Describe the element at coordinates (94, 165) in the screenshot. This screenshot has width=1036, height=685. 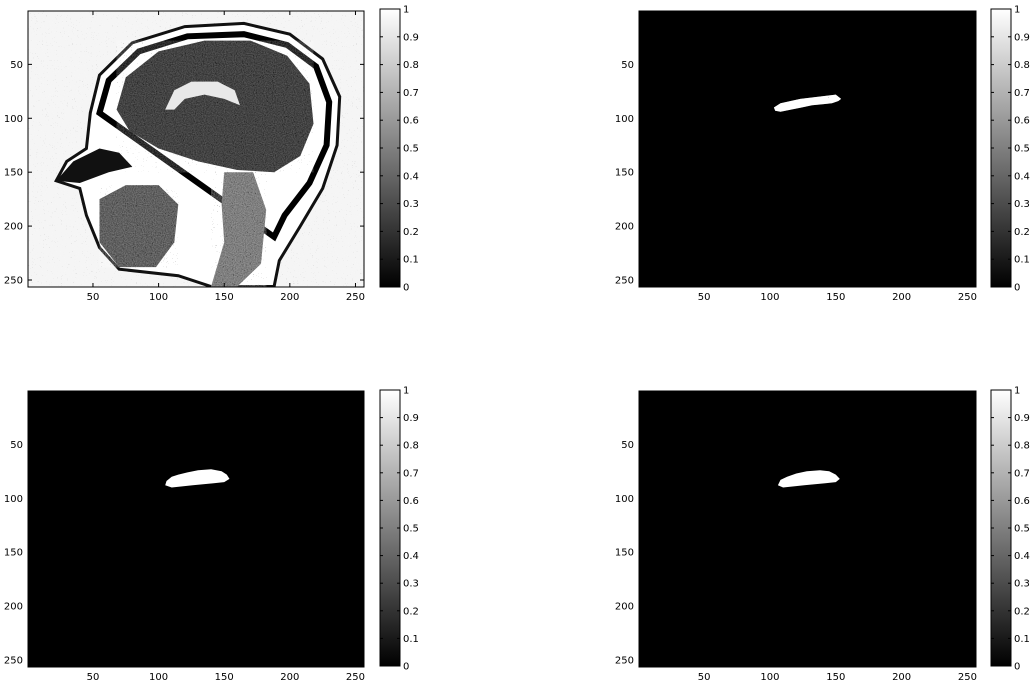
I see `nasal-region` at that location.